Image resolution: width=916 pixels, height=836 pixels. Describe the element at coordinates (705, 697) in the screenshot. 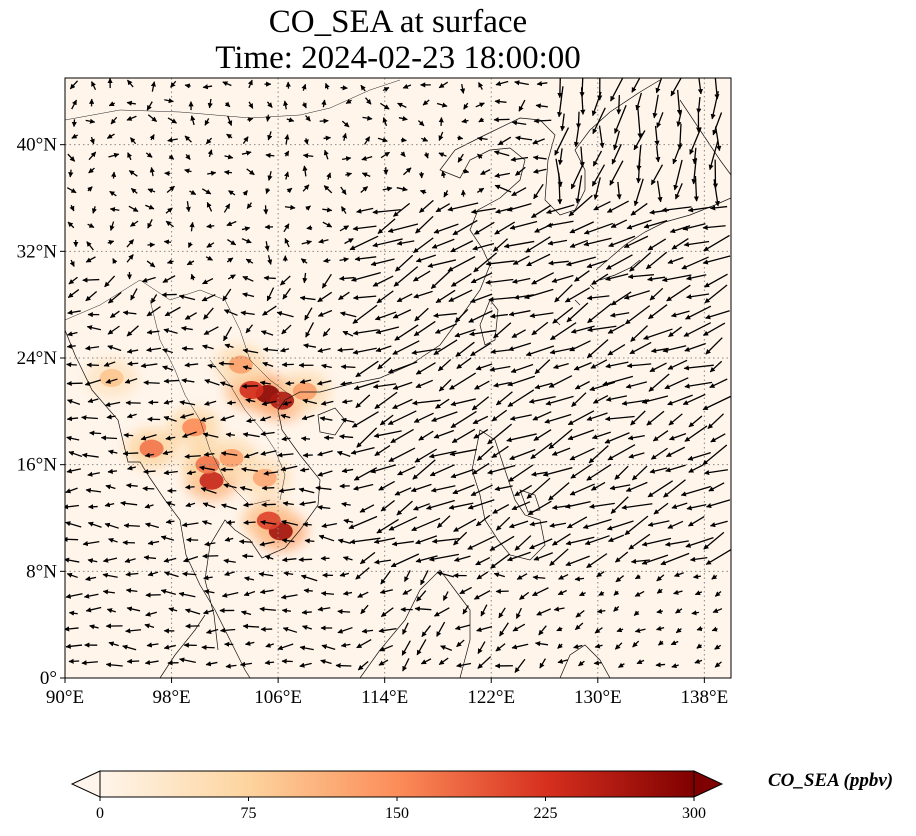

I see `x-tick-label: 138°E` at that location.